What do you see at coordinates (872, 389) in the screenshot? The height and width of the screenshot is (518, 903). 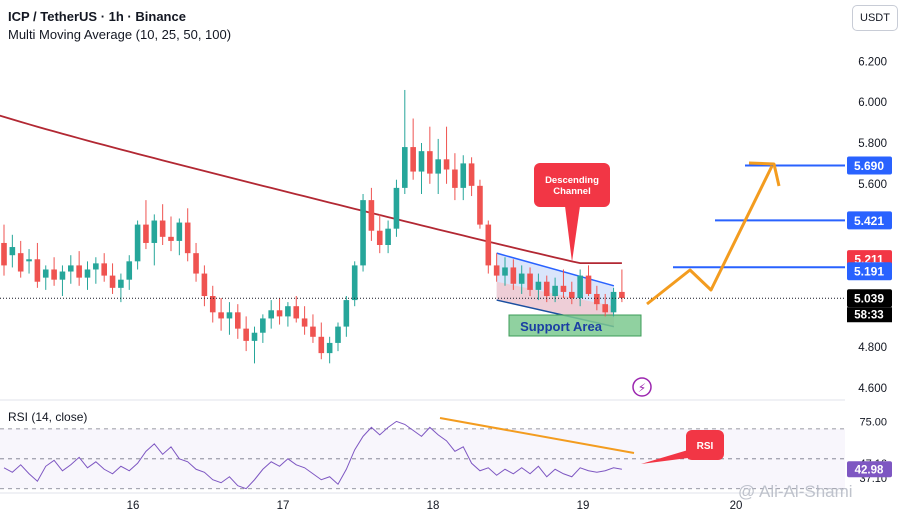 I see `price-tick-label: 4.600` at bounding box center [872, 389].